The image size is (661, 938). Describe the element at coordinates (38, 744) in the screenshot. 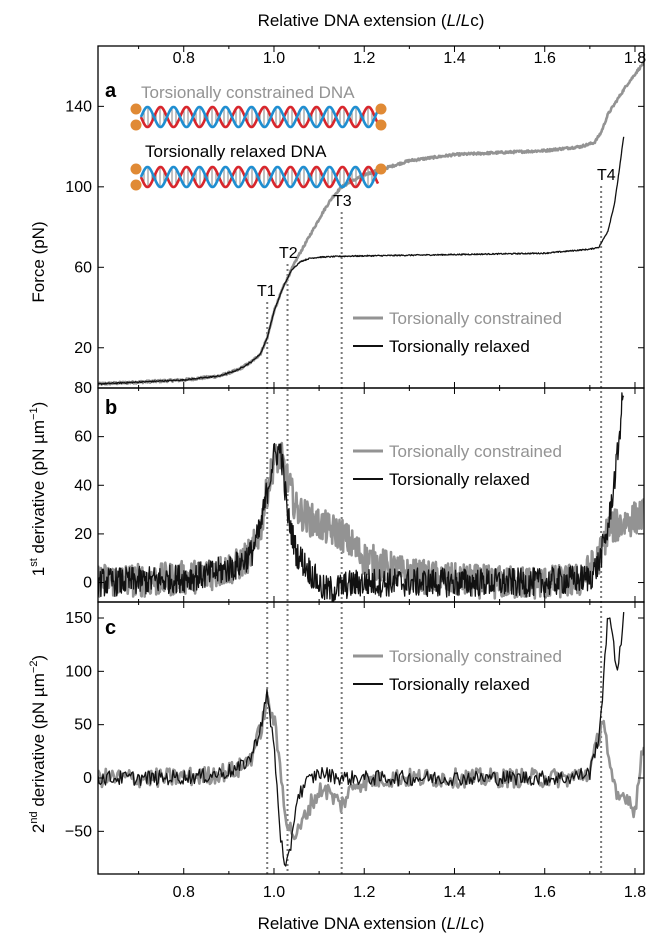

I see `panel-c-y-axis-title: 2nd derivative (pN µm−2)` at that location.